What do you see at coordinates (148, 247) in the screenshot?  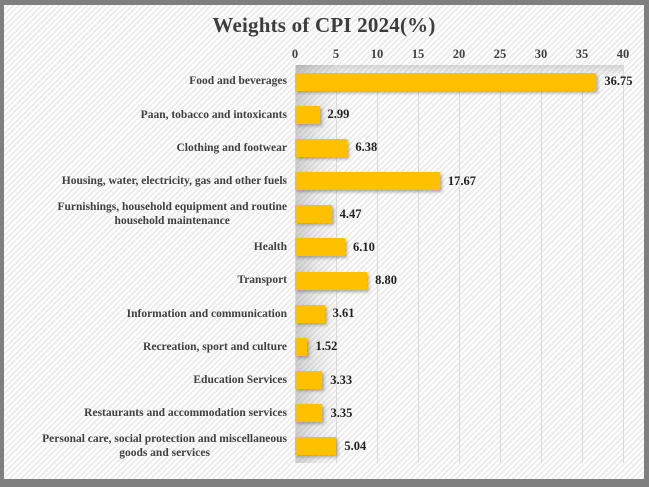 I see `category-label: Health` at bounding box center [148, 247].